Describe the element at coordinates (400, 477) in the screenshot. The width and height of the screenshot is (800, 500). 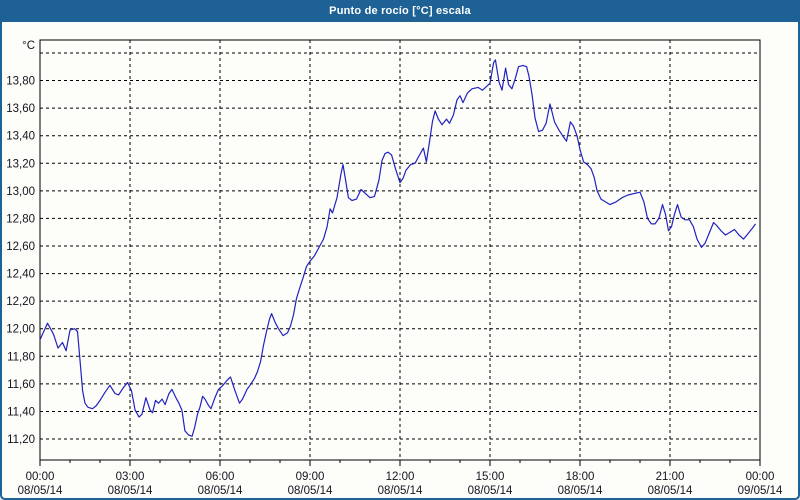
I see `x-tick-label-time: 12:00` at that location.